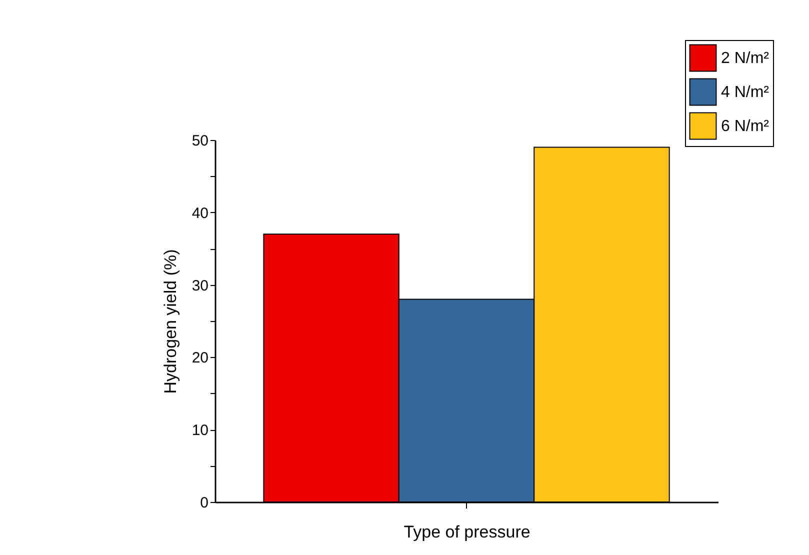 The width and height of the screenshot is (809, 555). I want to click on legend-label: 2 N/m², so click(745, 58).